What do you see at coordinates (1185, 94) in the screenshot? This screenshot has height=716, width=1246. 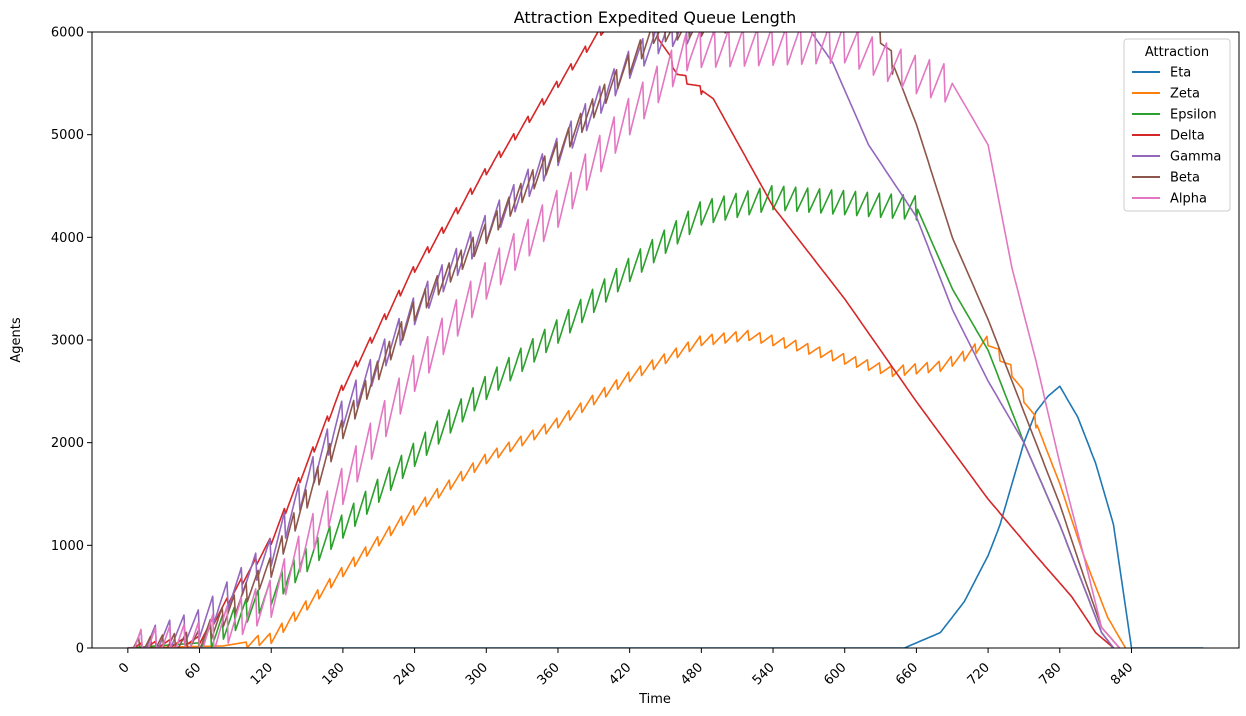 I see `legend-label-zeta: Zeta` at bounding box center [1185, 94].